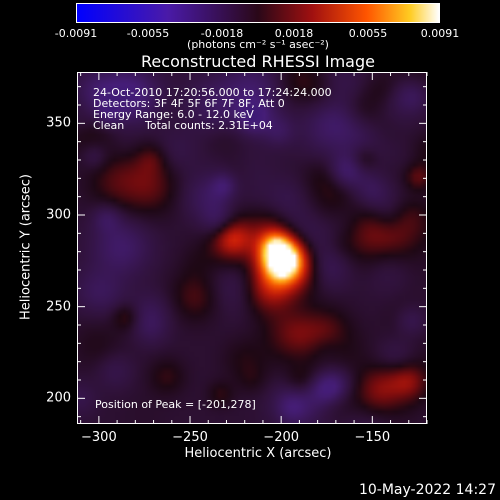 The width and height of the screenshot is (500, 500). I want to click on colorbar-tick-label: 0.0055, so click(368, 33).